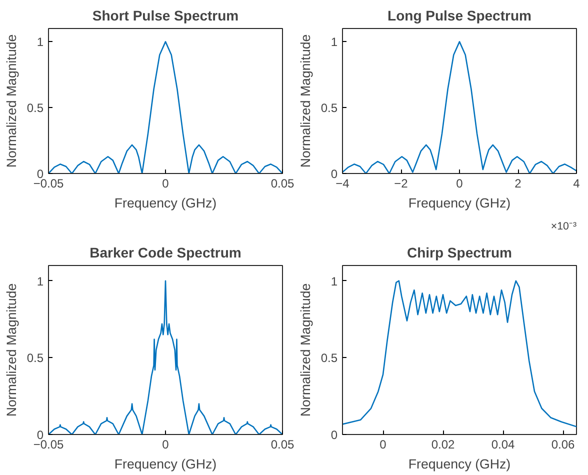 The width and height of the screenshot is (588, 475). I want to click on x-tick-label: −4, so click(343, 183).